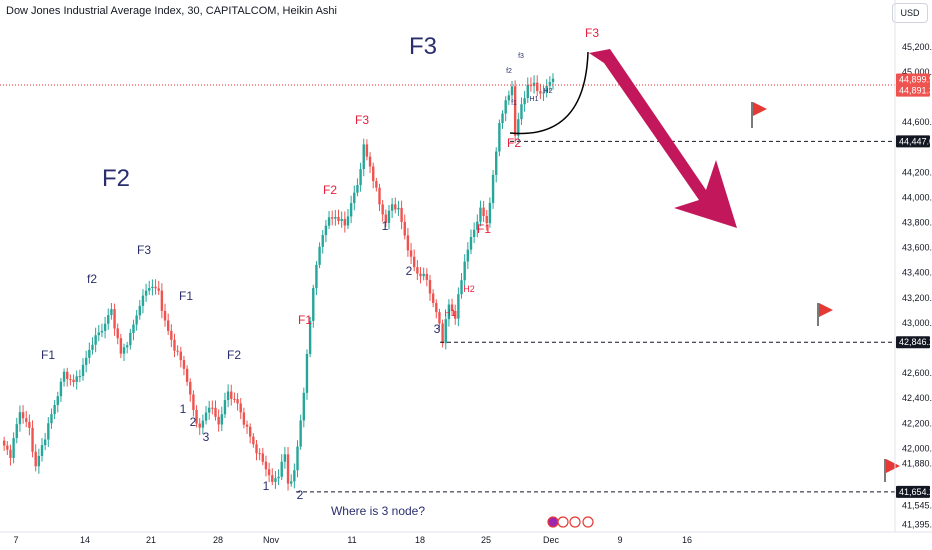 This screenshot has width=932, height=550. What do you see at coordinates (619, 540) in the screenshot?
I see `x-tick-label: 9` at bounding box center [619, 540].